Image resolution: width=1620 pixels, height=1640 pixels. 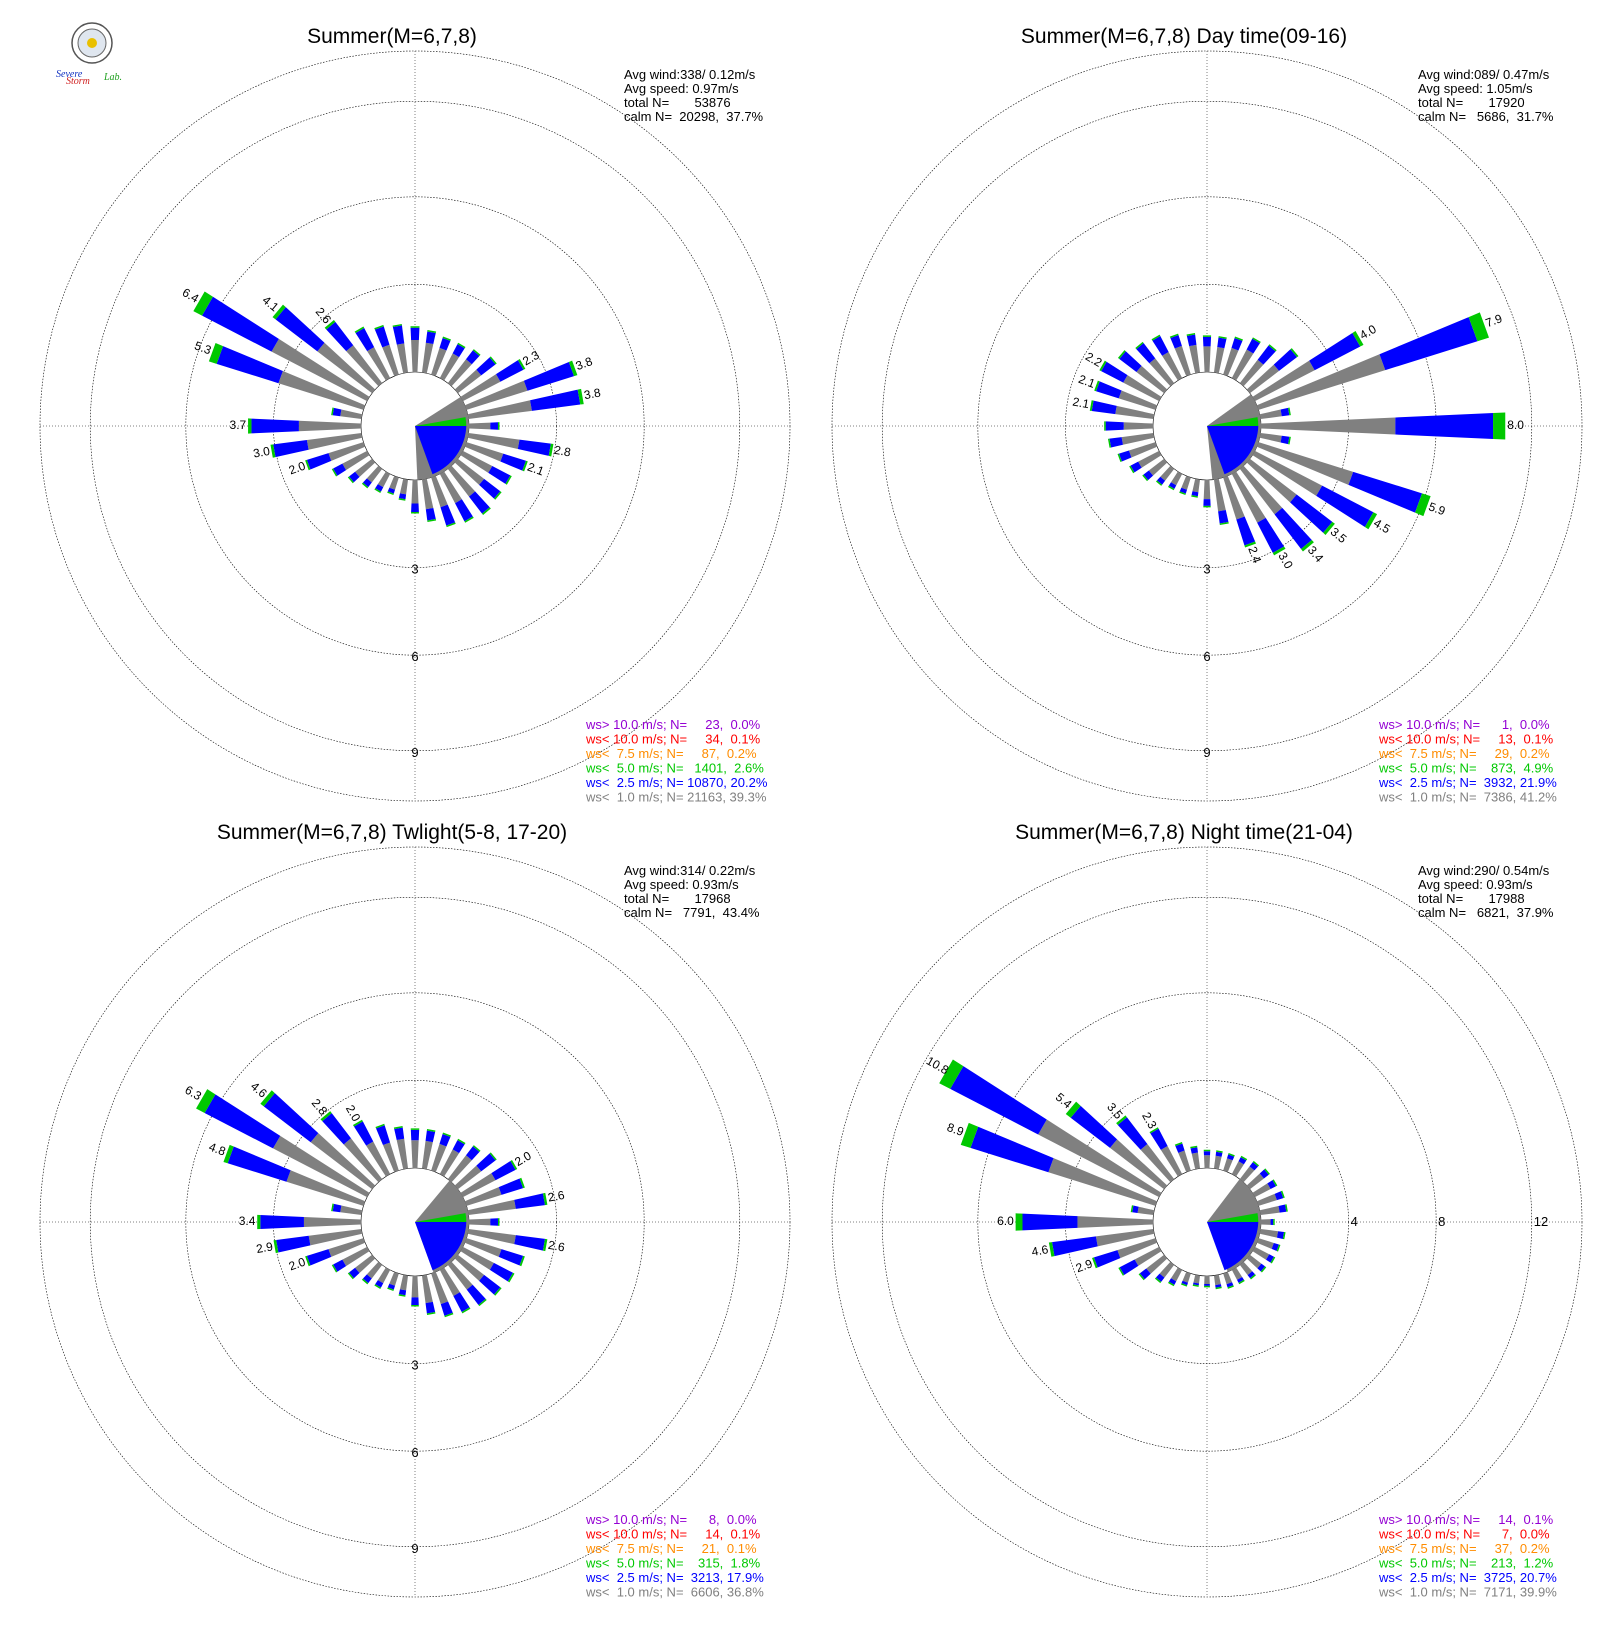 What do you see at coordinates (1484, 870) in the screenshot?
I see `stats-line: Avg wind:290/ 0.54m/s` at bounding box center [1484, 870].